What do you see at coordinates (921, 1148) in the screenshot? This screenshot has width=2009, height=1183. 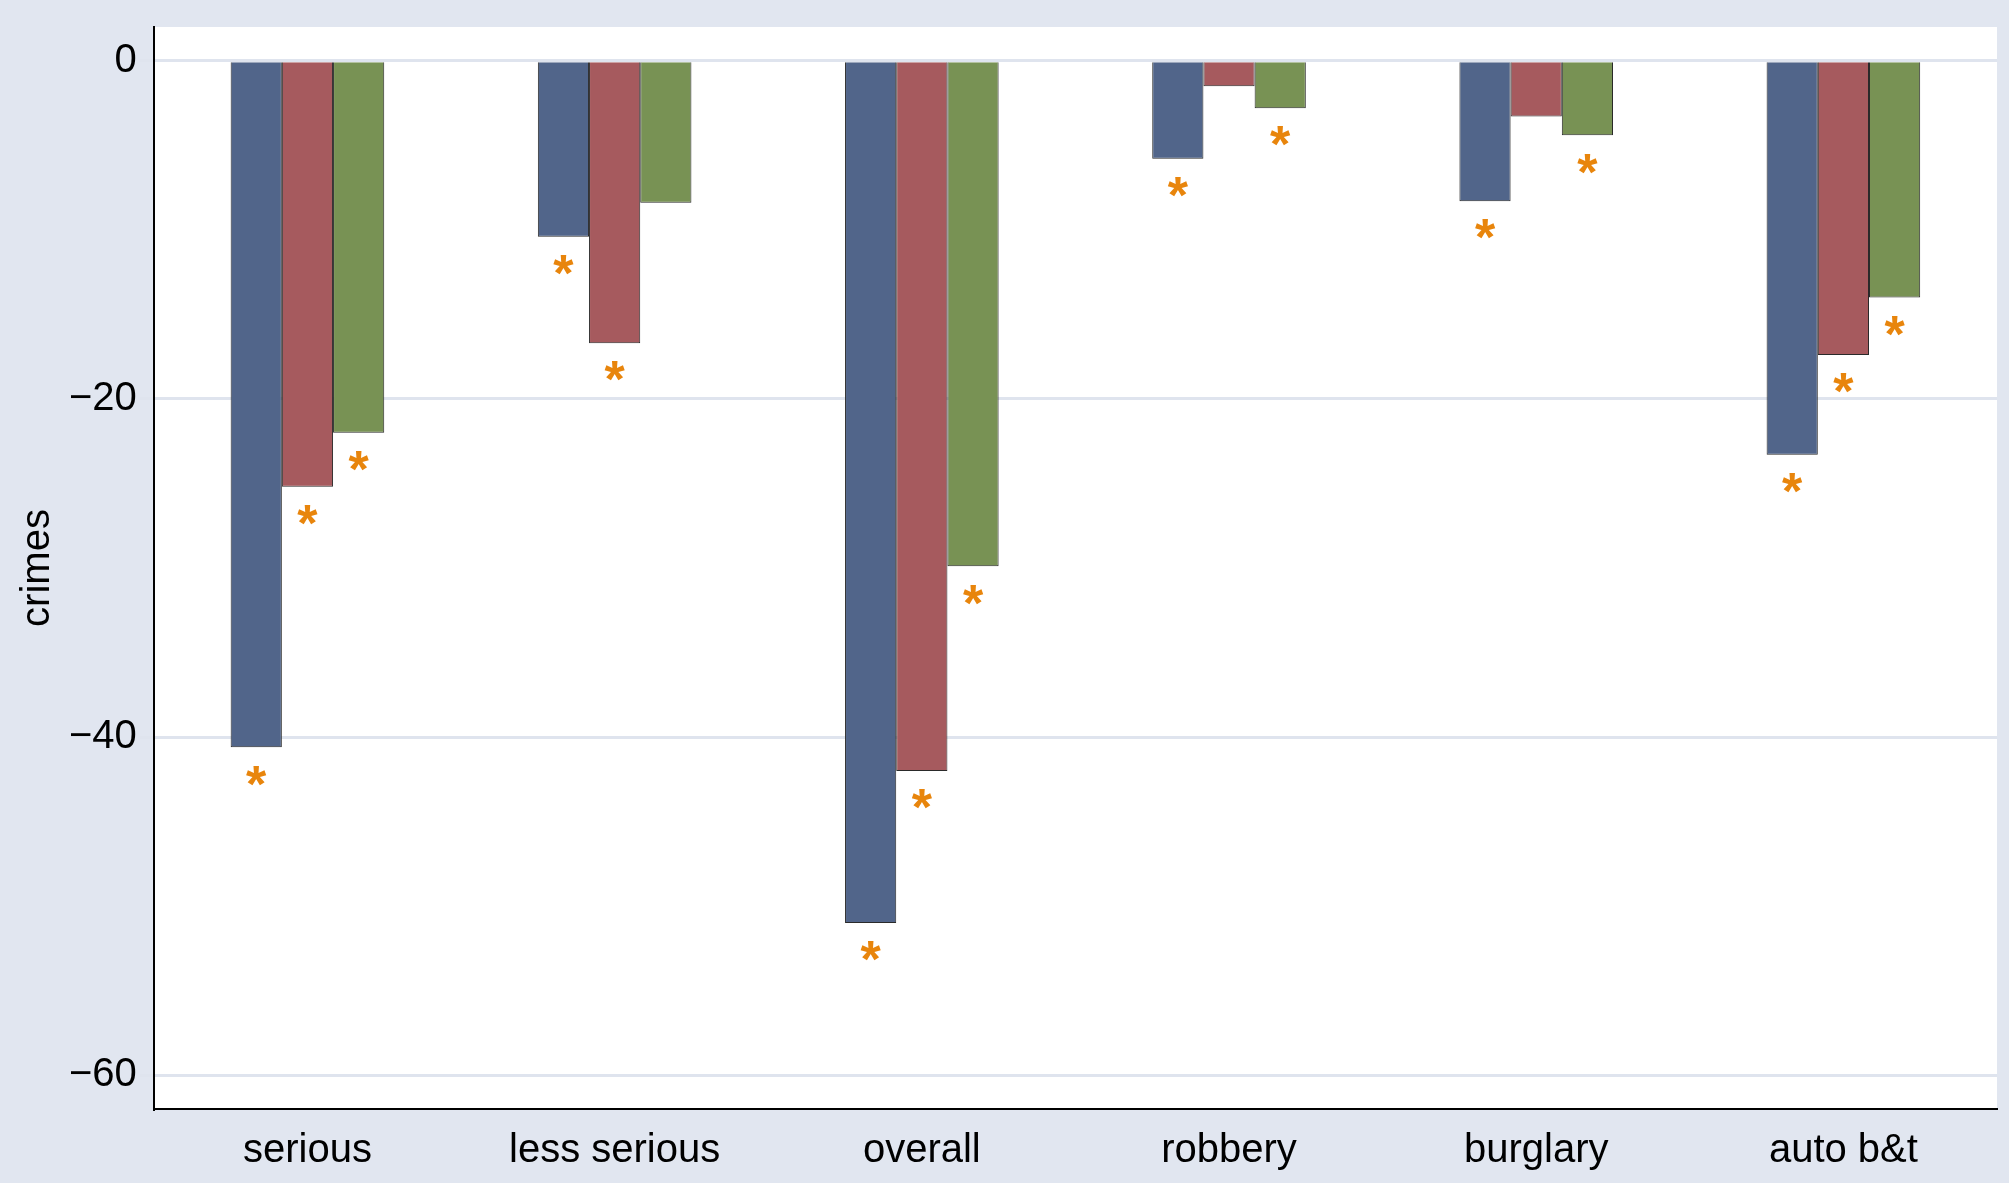 I see `x-tick-label: overall` at bounding box center [921, 1148].